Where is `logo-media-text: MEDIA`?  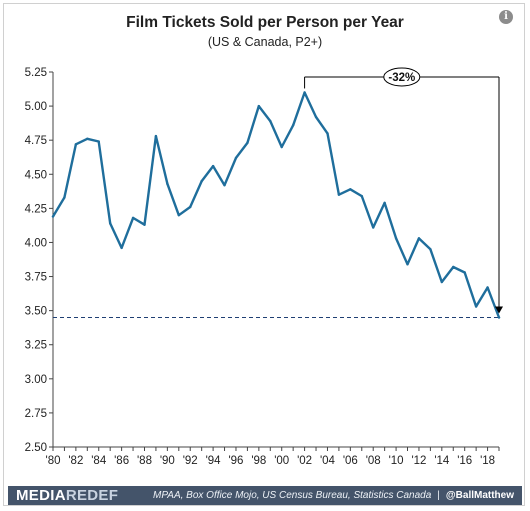 logo-media-text: MEDIA is located at coordinates (41, 495).